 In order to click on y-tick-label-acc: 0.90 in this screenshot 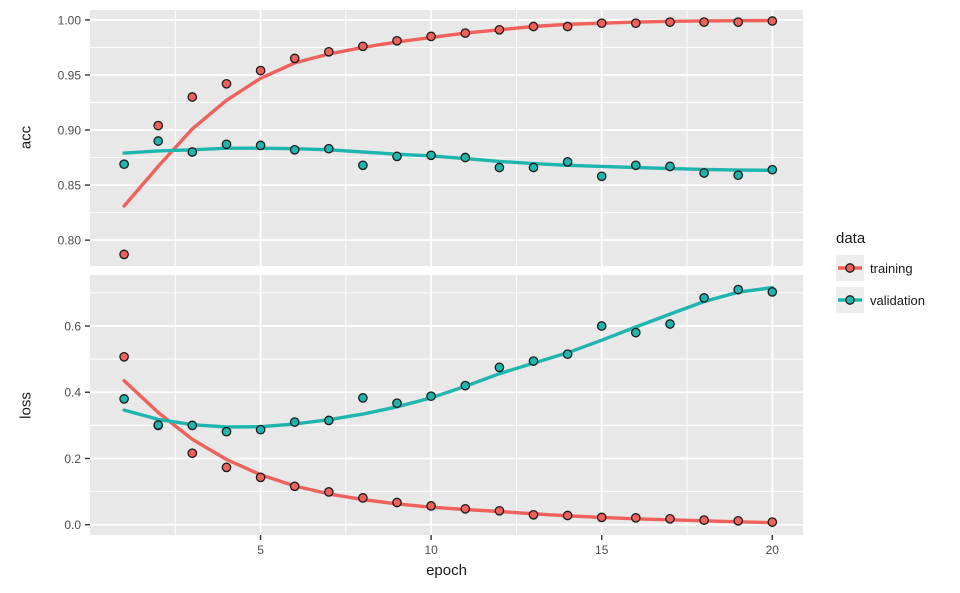, I will do `click(70, 131)`.